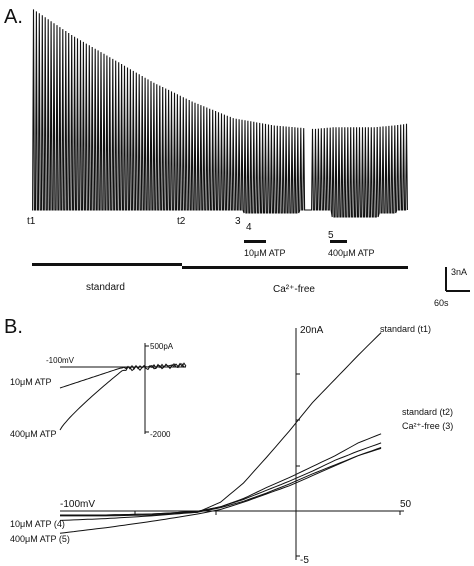  What do you see at coordinates (31, 221) in the screenshot?
I see `time-mark-t1: t1` at bounding box center [31, 221].